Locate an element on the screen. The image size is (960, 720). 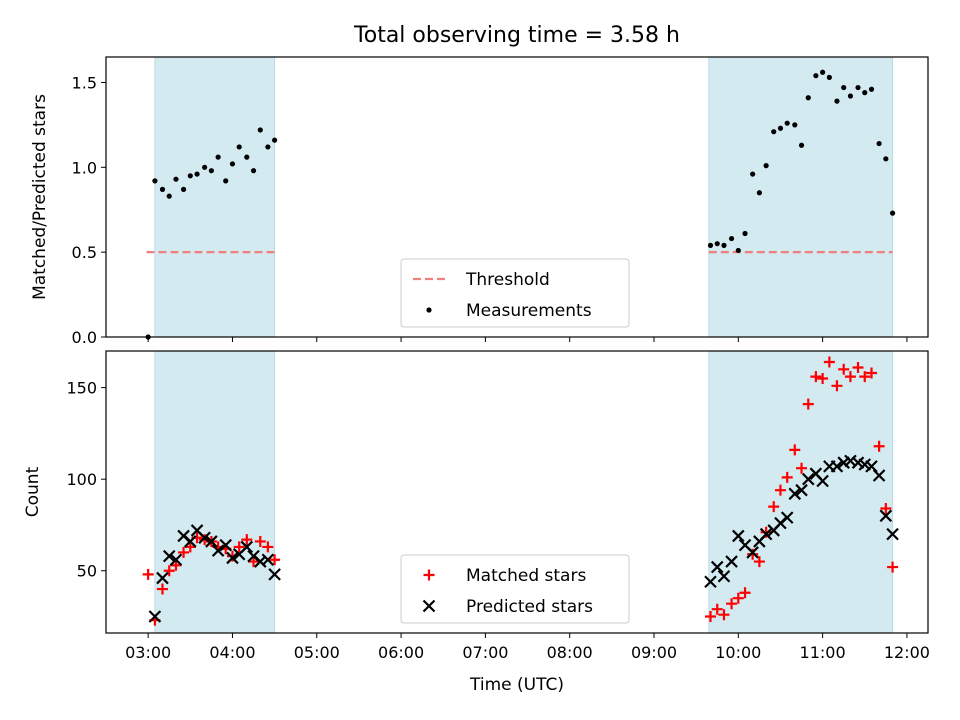
x-tick-label-9: 12:00 is located at coordinates (907, 652).